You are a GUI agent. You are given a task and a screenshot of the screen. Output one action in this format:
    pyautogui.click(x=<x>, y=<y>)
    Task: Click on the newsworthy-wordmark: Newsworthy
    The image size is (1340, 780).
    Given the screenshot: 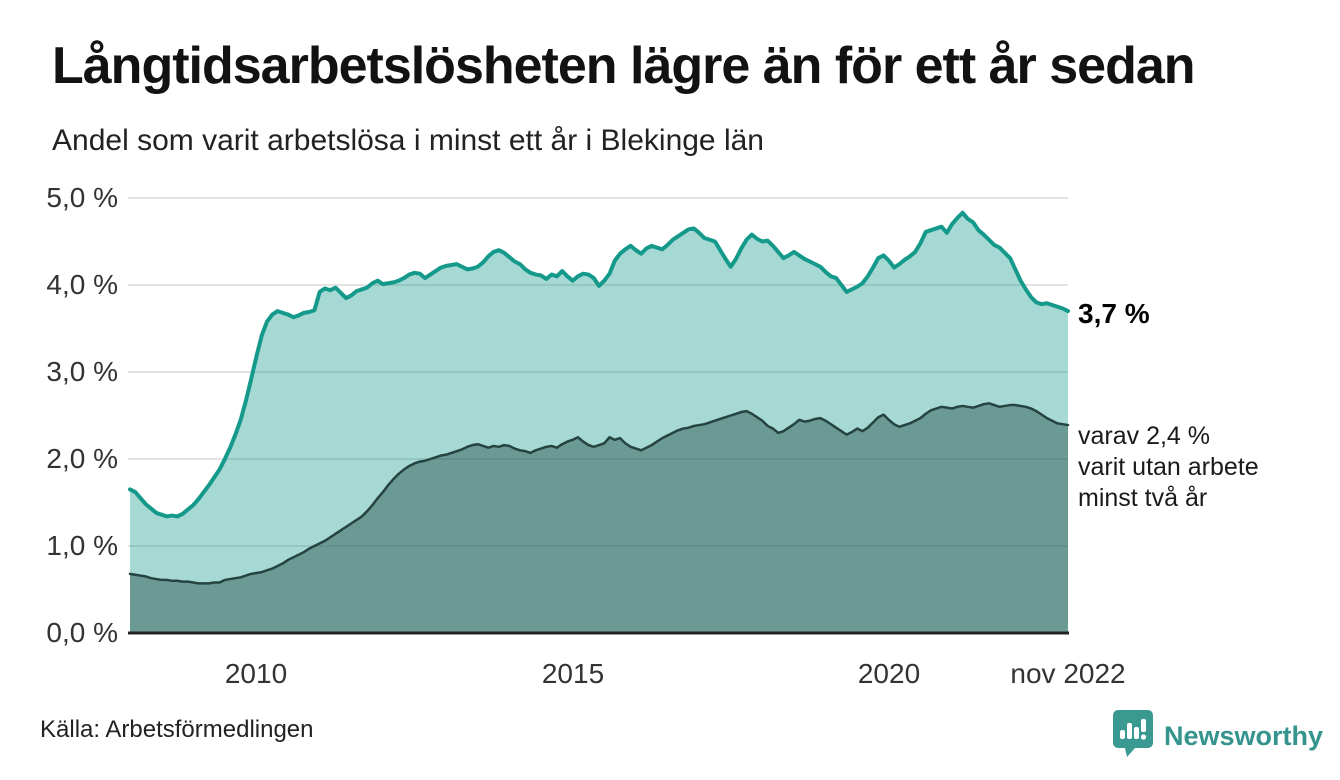 What is the action you would take?
    pyautogui.click(x=1244, y=736)
    